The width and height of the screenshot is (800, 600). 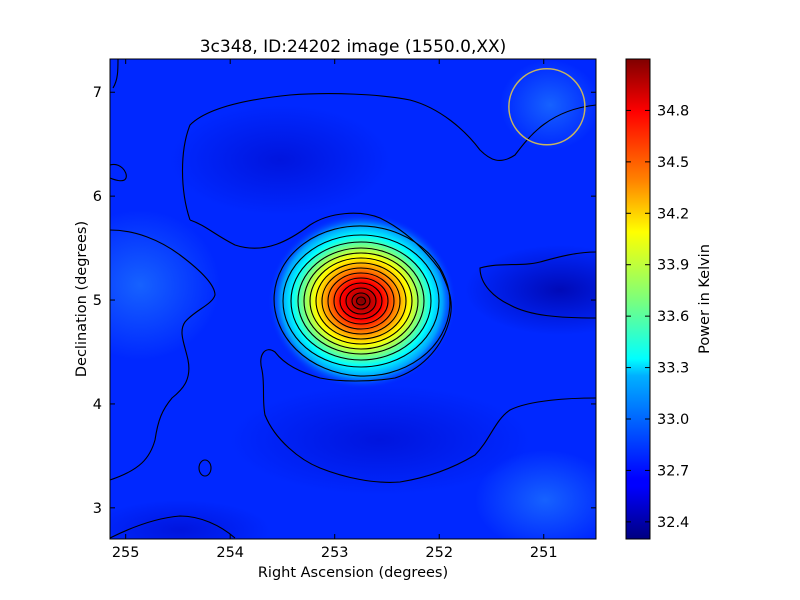 I want to click on colorbar-tick-label: 34.2, so click(x=673, y=214).